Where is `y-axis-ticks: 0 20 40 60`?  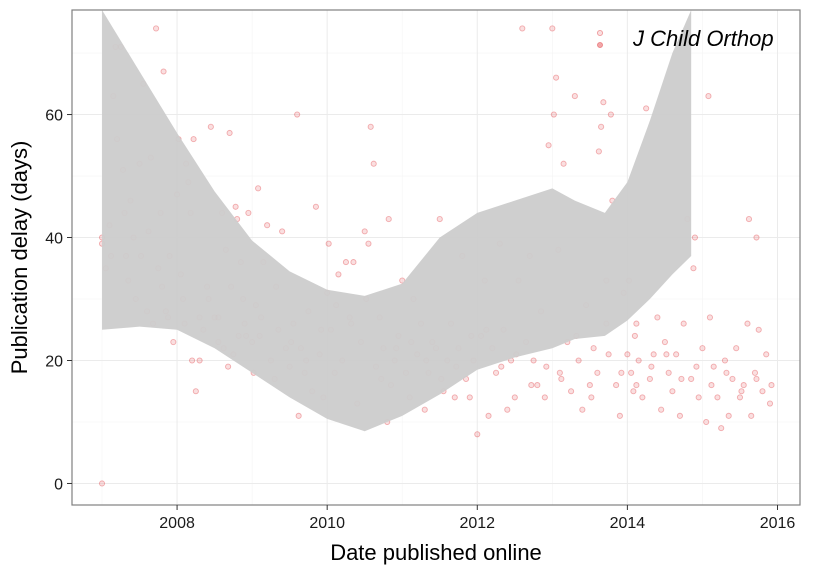
y-axis-ticks: 0 20 40 60 is located at coordinates (58, 300).